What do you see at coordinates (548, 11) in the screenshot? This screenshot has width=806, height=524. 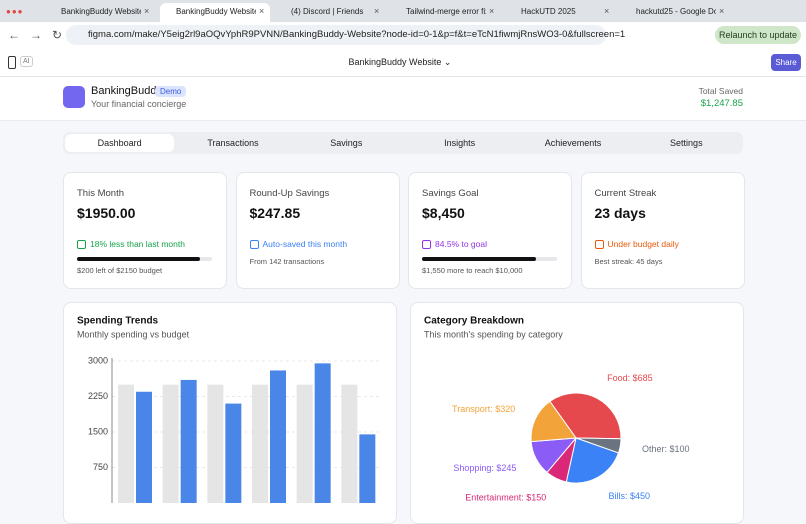 I see `tab-title: HackUTD 2025` at bounding box center [548, 11].